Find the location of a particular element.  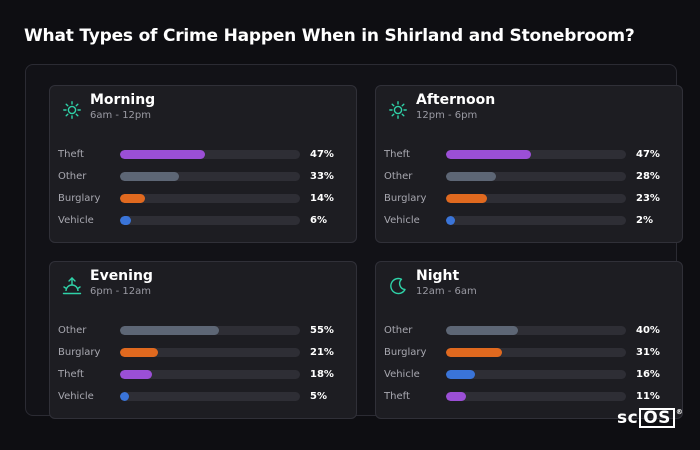

logo-mark: ® is located at coordinates (679, 412).